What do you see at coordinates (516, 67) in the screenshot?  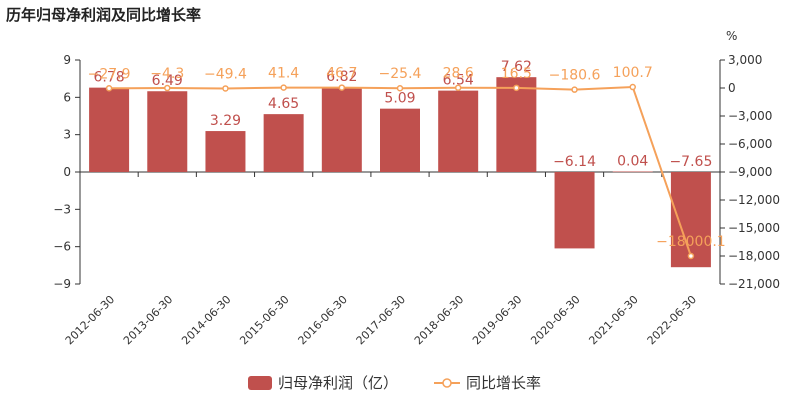 I see `bar-data-label: 7.62` at bounding box center [516, 67].